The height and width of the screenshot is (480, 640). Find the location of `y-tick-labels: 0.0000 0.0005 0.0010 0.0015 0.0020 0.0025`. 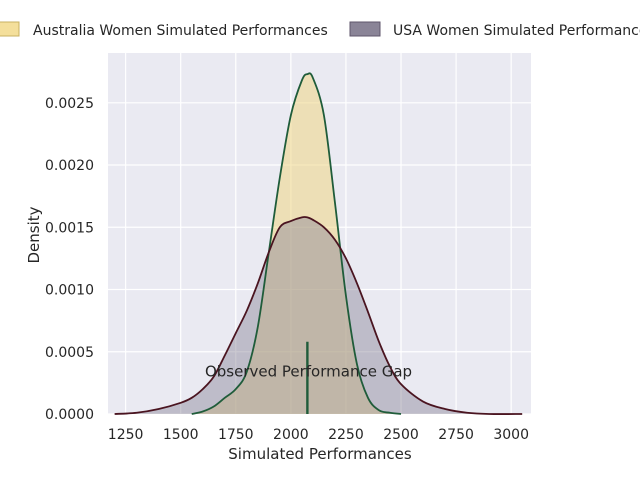

y-tick-labels: 0.0000 0.0005 0.0010 0.0015 0.0020 0.0025 is located at coordinates (69, 259).